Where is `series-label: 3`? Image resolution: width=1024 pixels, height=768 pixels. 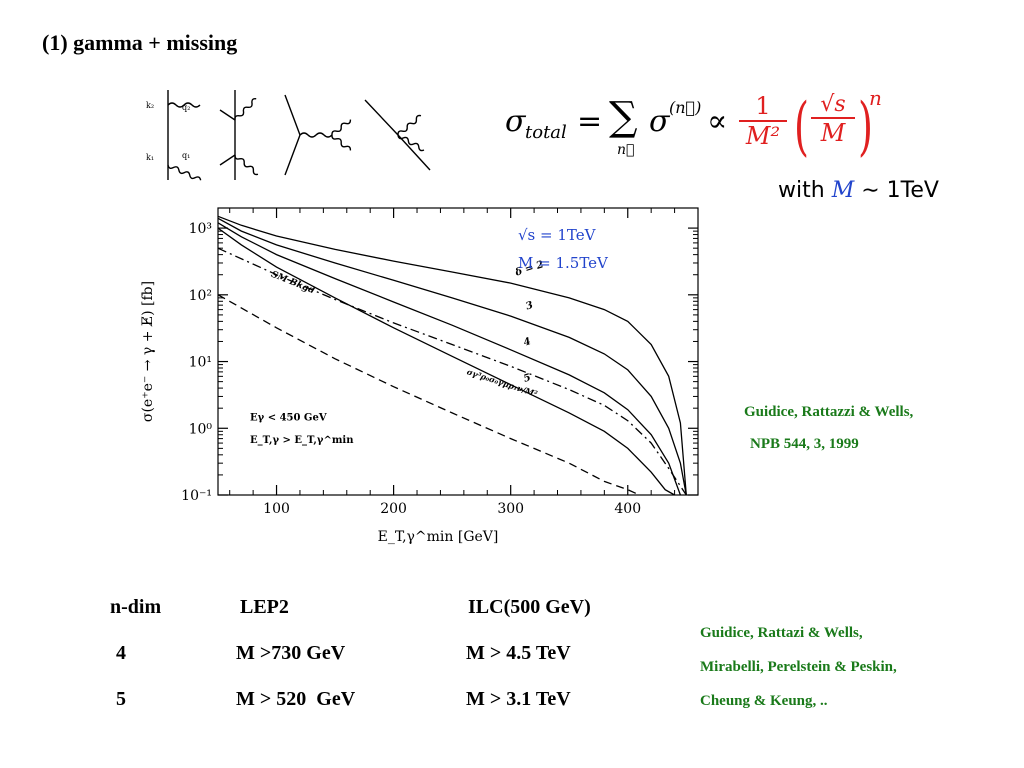 series-label: 3 is located at coordinates (530, 306).